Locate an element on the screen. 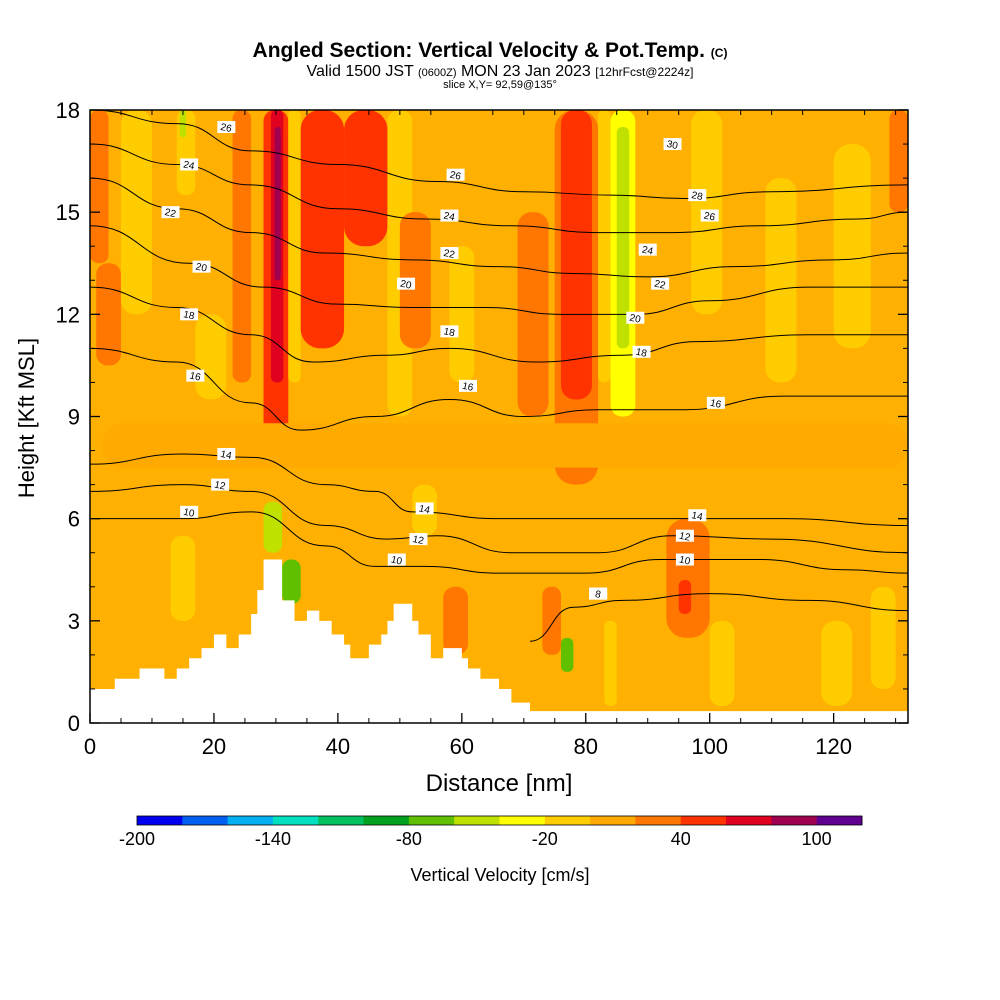  x-tick-label: 100 is located at coordinates (709, 746).